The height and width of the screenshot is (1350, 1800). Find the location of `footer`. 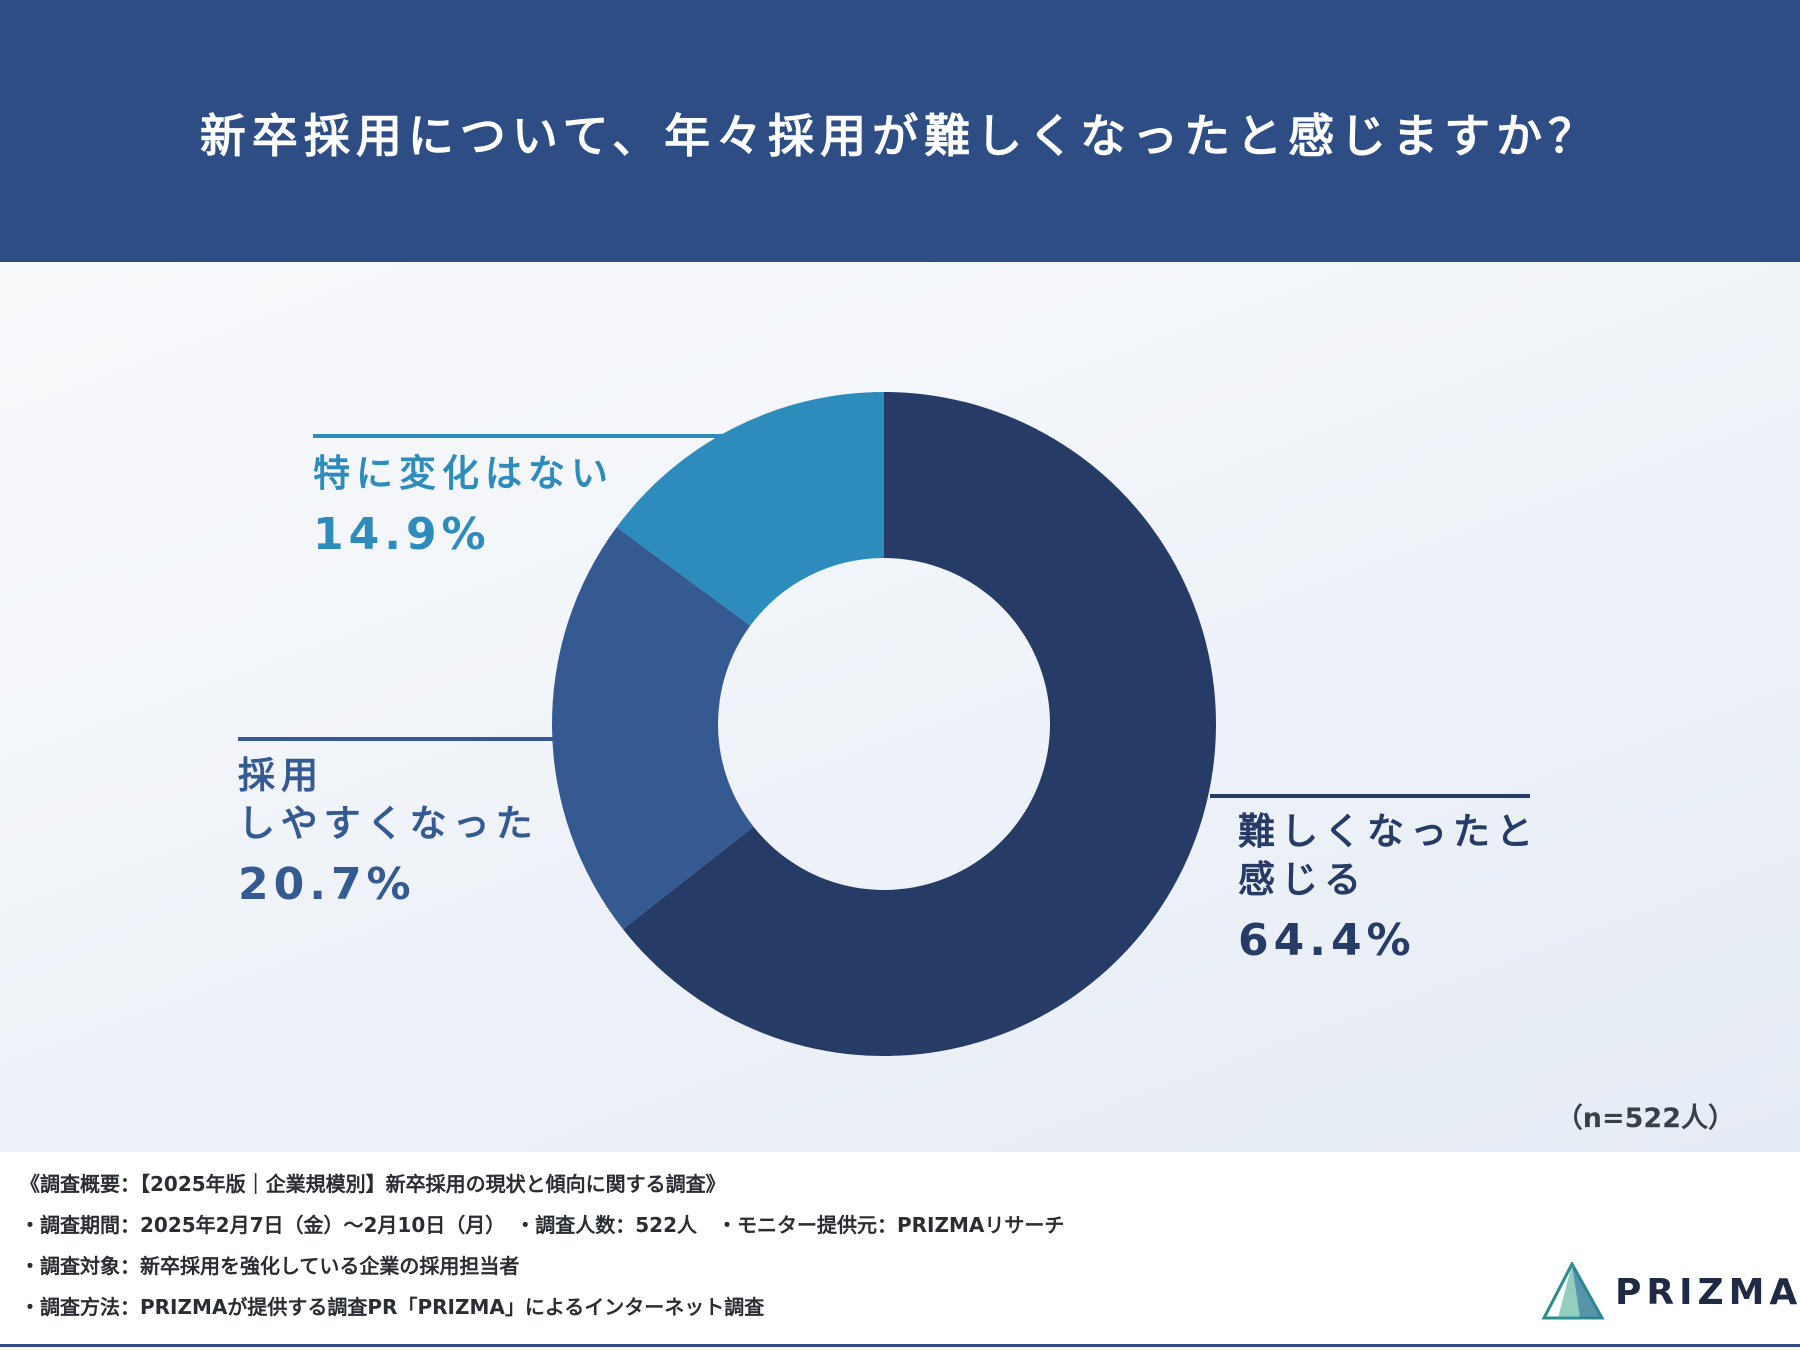

footer is located at coordinates (900, 1251).